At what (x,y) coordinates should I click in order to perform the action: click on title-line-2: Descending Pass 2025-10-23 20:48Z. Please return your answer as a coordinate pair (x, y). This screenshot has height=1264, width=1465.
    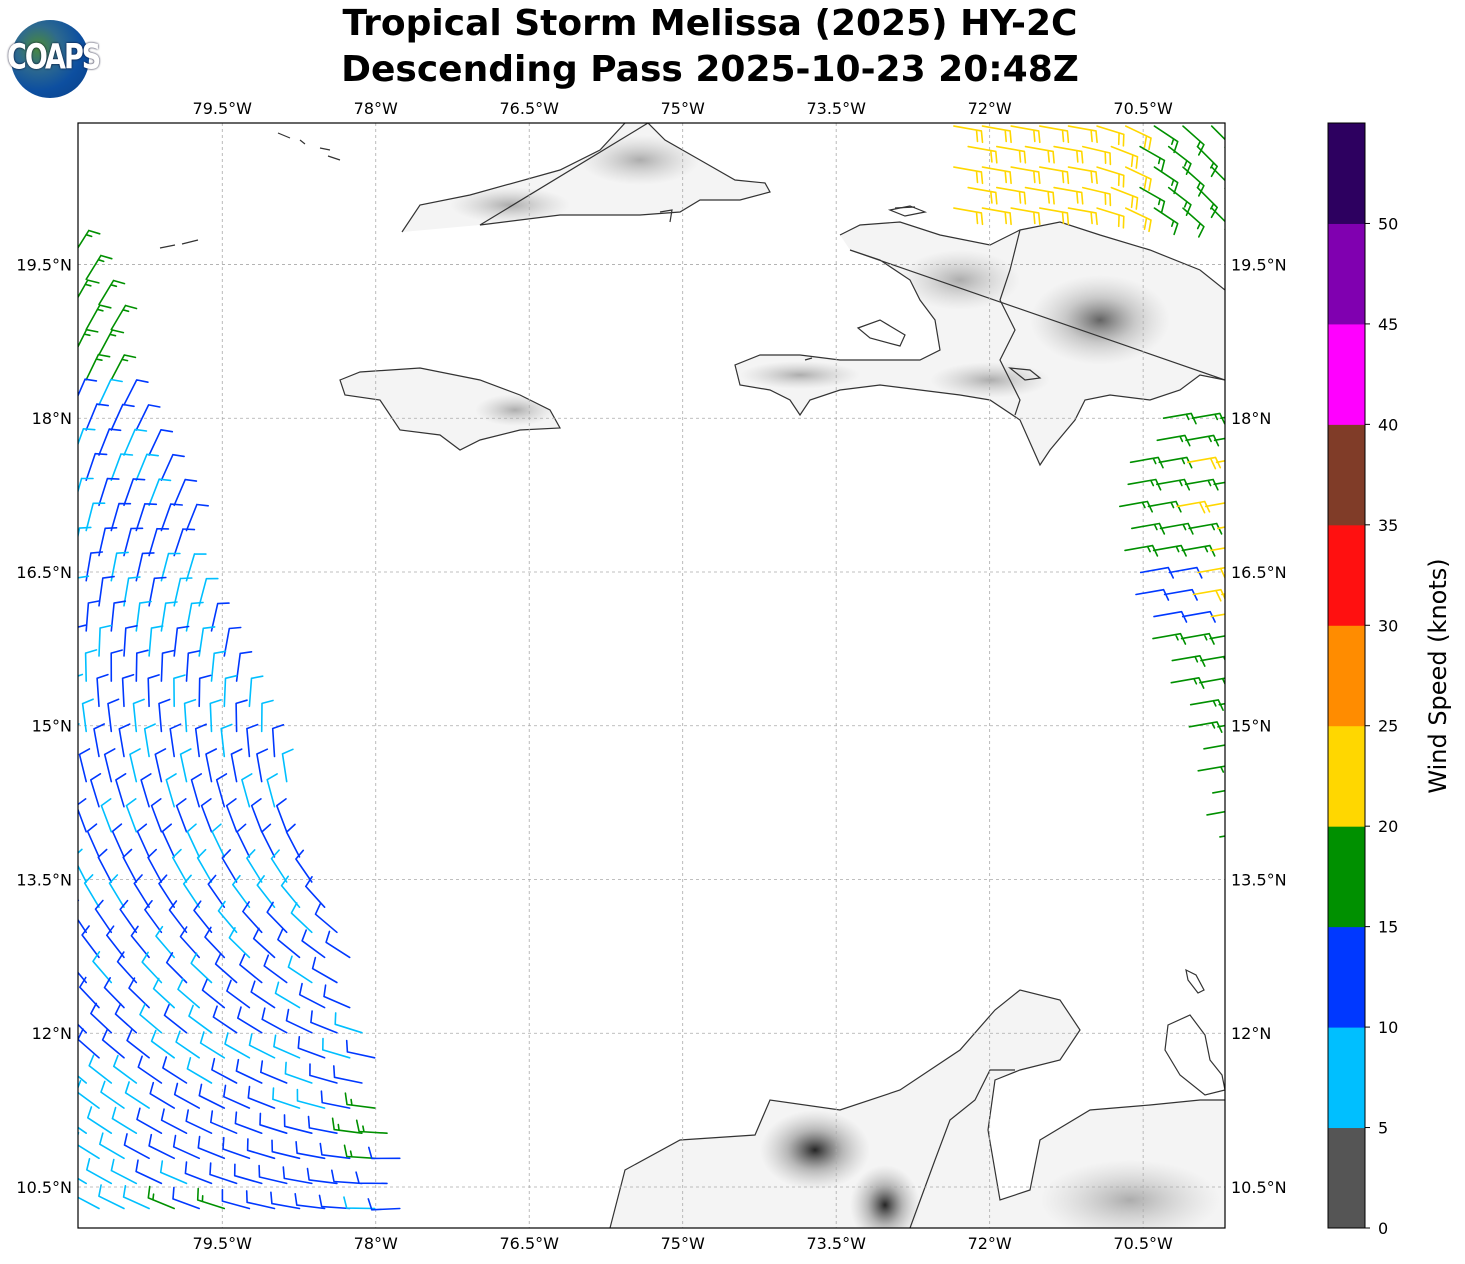
    Looking at the image, I should click on (710, 69).